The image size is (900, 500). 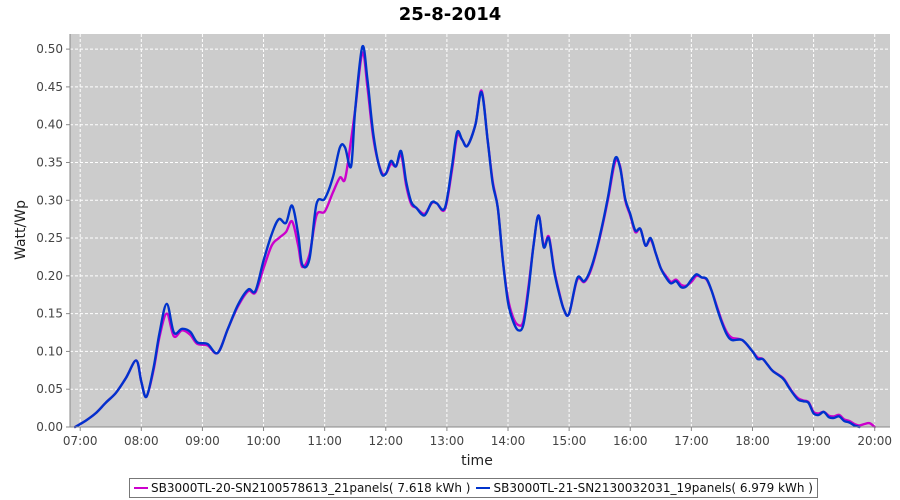 I want to click on y-tick-label: 0.45, so click(x=49, y=87).